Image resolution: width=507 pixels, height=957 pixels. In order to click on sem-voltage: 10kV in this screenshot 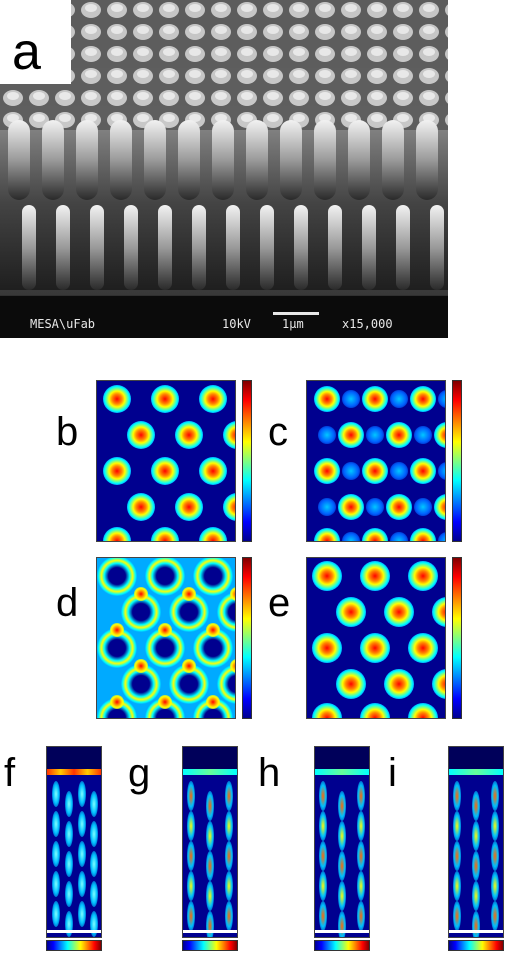, I will do `click(236, 324)`.